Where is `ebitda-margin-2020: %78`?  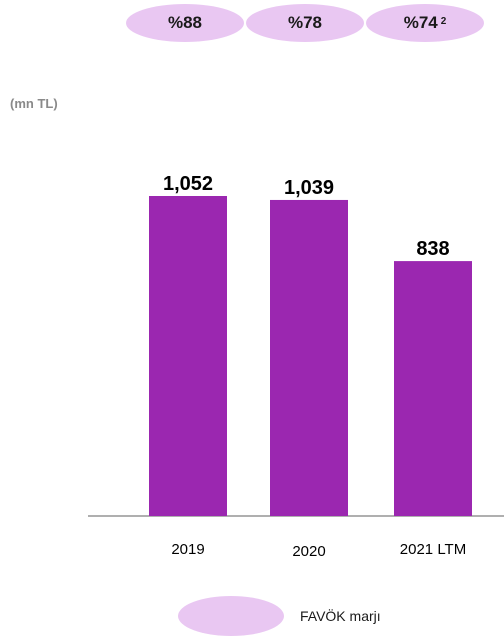
ebitda-margin-2020: %78 is located at coordinates (305, 23).